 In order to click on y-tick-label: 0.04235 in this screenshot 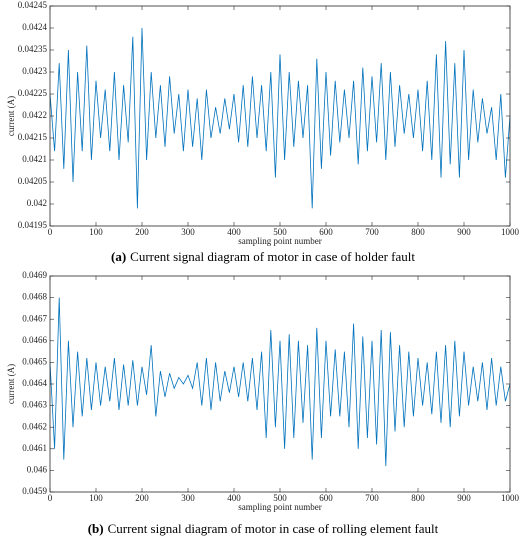, I will do `click(33, 49)`.